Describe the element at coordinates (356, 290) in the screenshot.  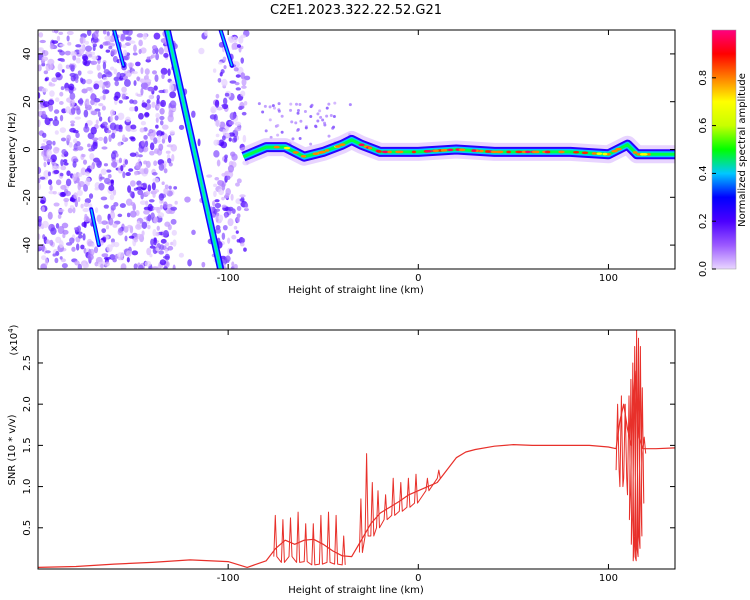
I see `spectrogram-x-axis-label: Height of straight line (km)` at that location.